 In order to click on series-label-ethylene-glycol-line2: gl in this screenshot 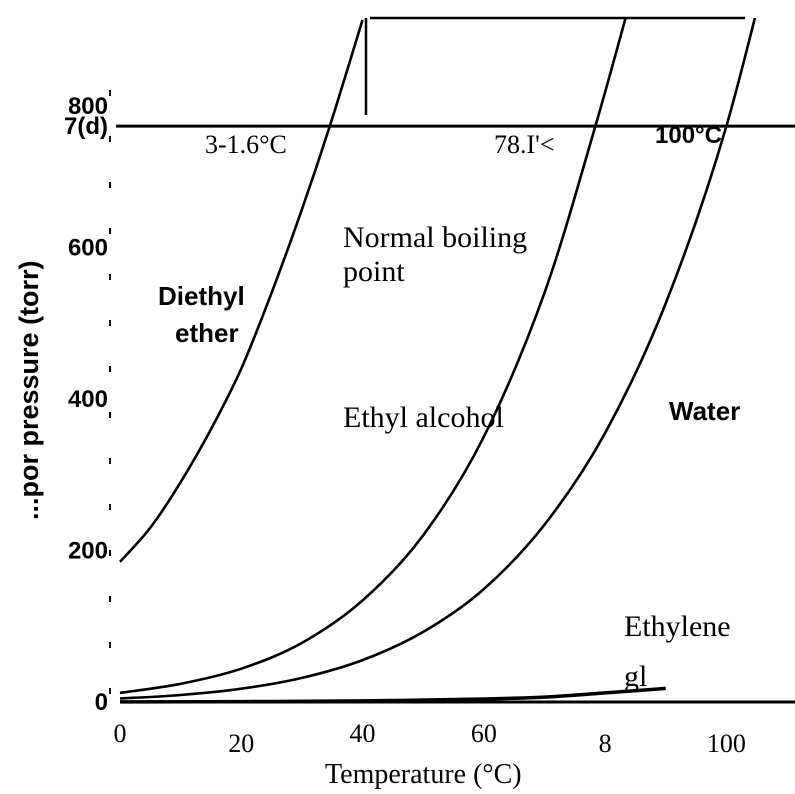, I will do `click(635, 676)`.